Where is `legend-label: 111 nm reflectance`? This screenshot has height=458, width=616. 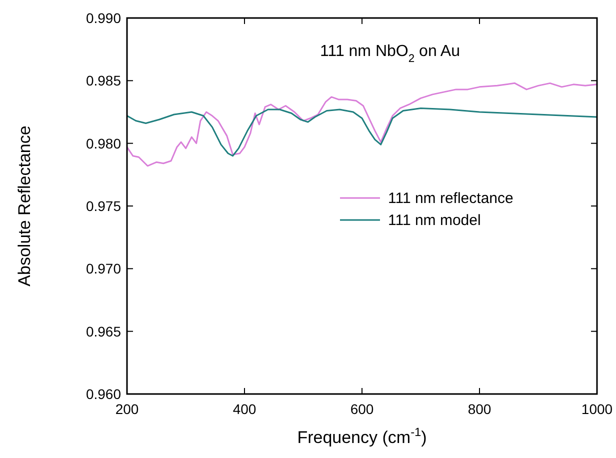
legend-label: 111 nm reflectance is located at coordinates (451, 198).